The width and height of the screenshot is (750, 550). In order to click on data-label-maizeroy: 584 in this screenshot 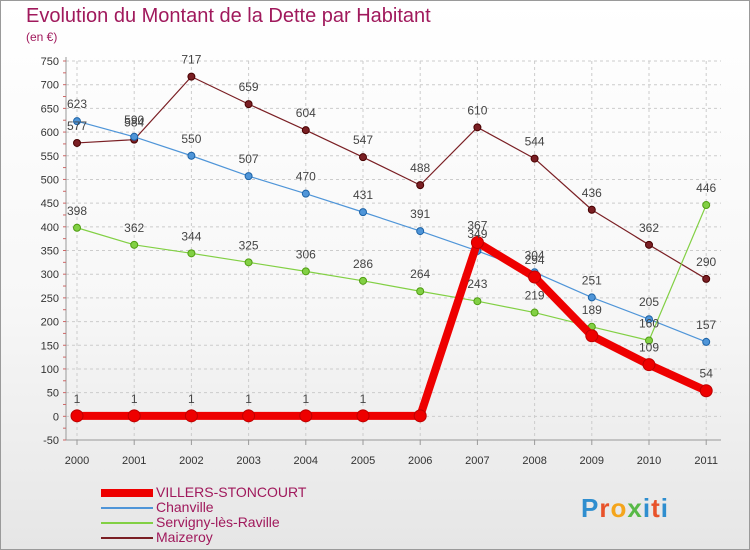, I will do `click(134, 123)`.